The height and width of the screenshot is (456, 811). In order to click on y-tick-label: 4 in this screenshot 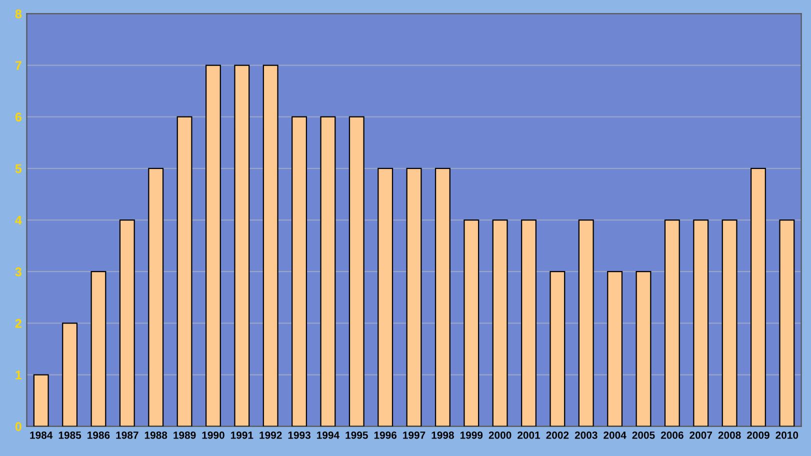, I will do `click(18, 220)`.